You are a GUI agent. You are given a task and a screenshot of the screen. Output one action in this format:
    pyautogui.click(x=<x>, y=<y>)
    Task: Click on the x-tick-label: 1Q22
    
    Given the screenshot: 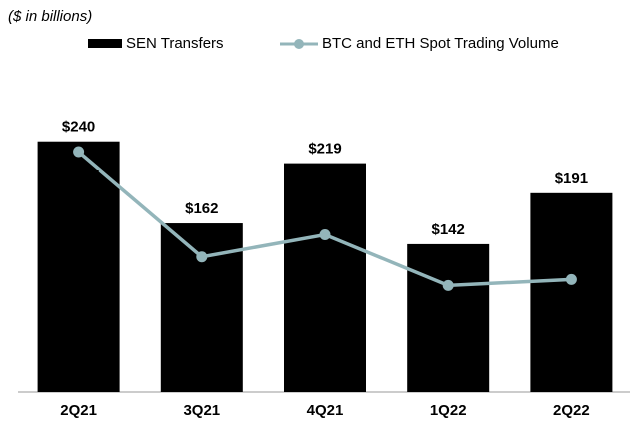 What is the action you would take?
    pyautogui.click(x=448, y=410)
    